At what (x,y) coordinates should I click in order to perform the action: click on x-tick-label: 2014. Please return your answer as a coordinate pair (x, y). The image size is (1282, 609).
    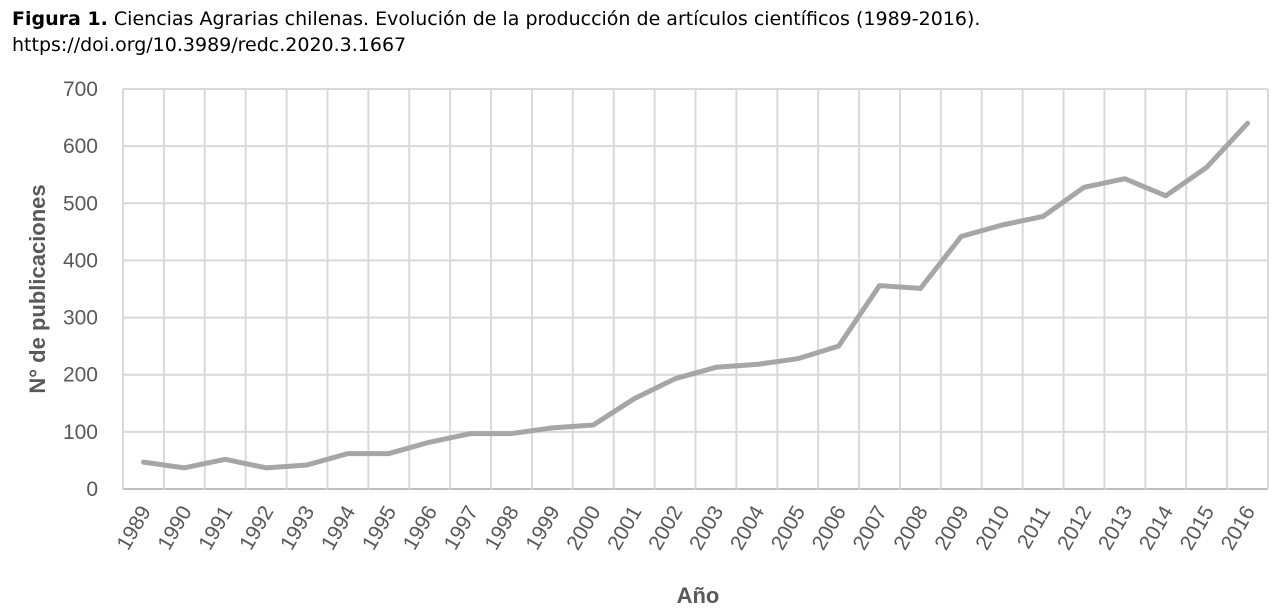
    Looking at the image, I should click on (1156, 528).